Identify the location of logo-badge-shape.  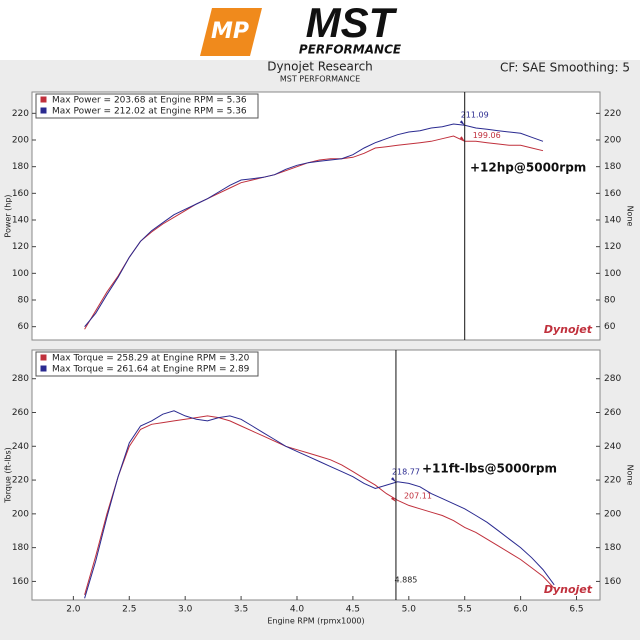
(231, 32).